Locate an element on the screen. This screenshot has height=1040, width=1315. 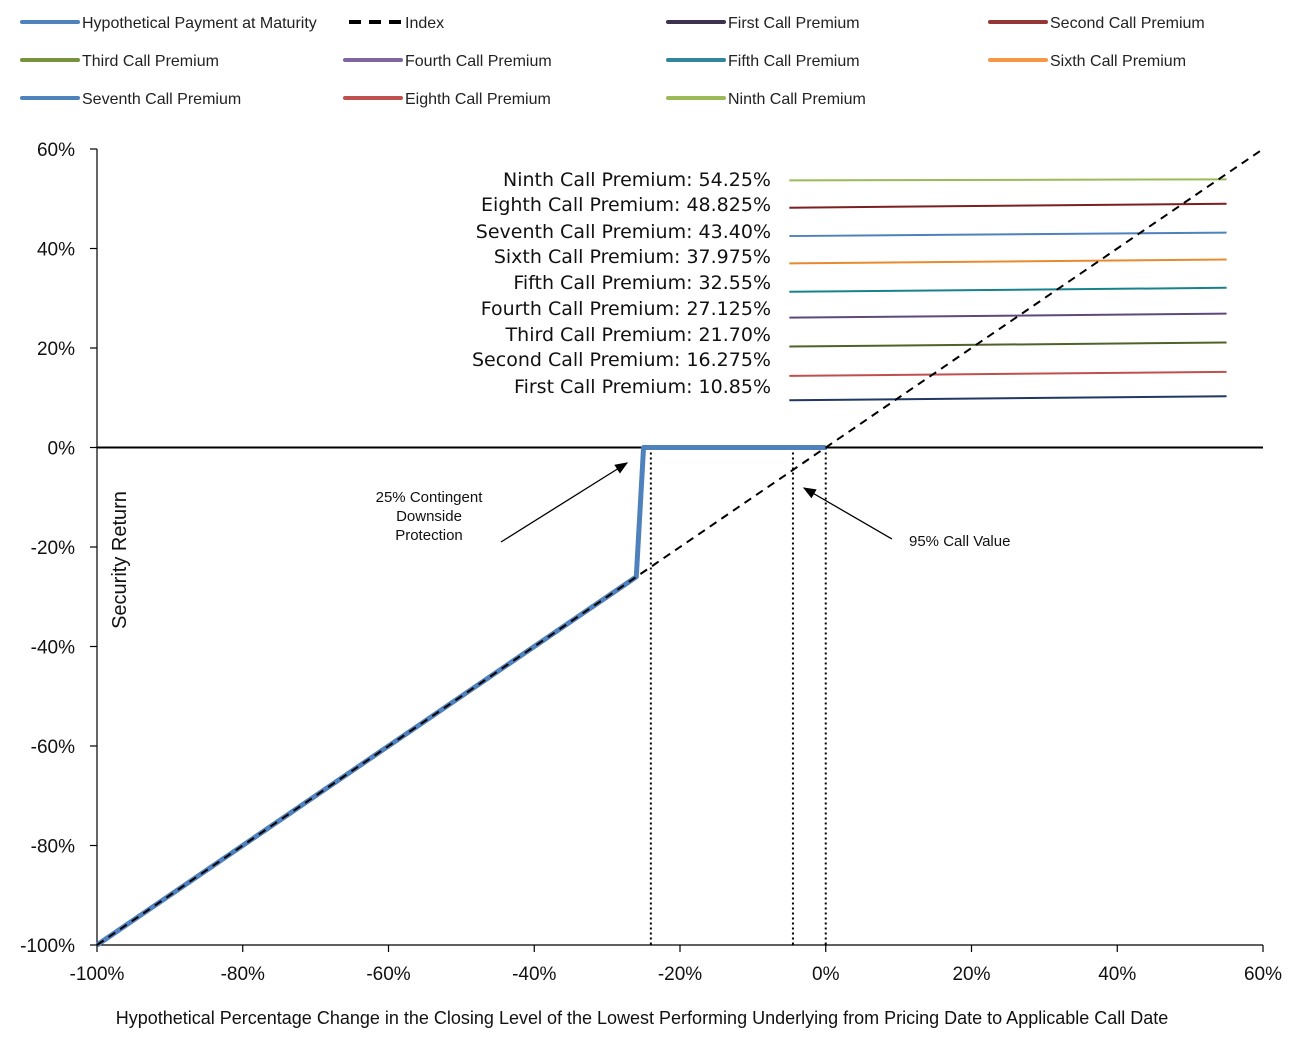
legend-label: Ninth Call Premium is located at coordinates (797, 99).